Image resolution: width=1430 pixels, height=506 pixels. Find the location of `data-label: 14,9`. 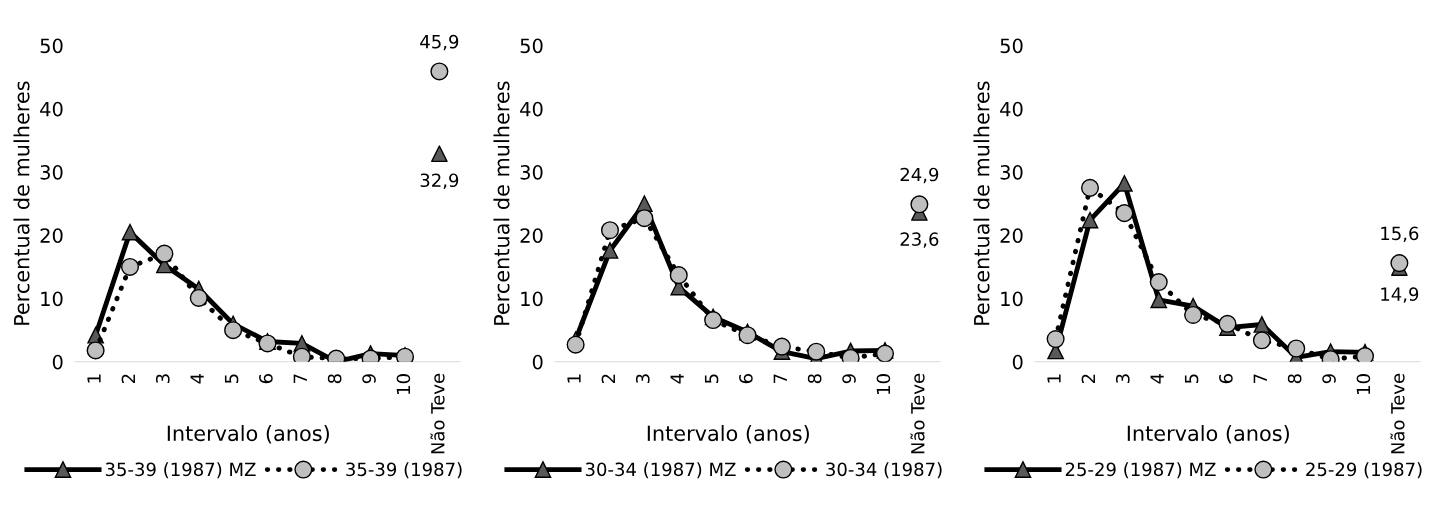

data-label: 14,9 is located at coordinates (1400, 295).